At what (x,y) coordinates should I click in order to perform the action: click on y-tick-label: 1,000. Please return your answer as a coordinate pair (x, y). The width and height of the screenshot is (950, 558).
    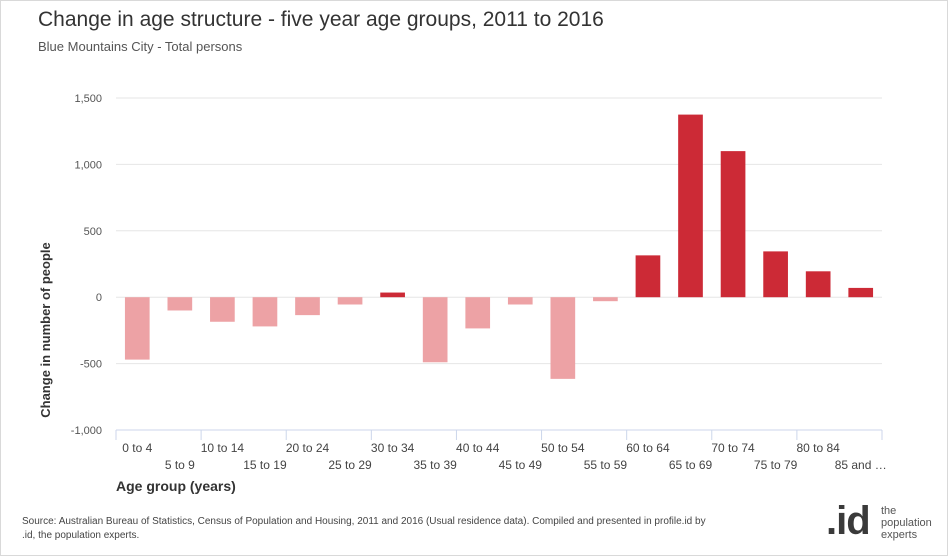
    Looking at the image, I should click on (88, 165).